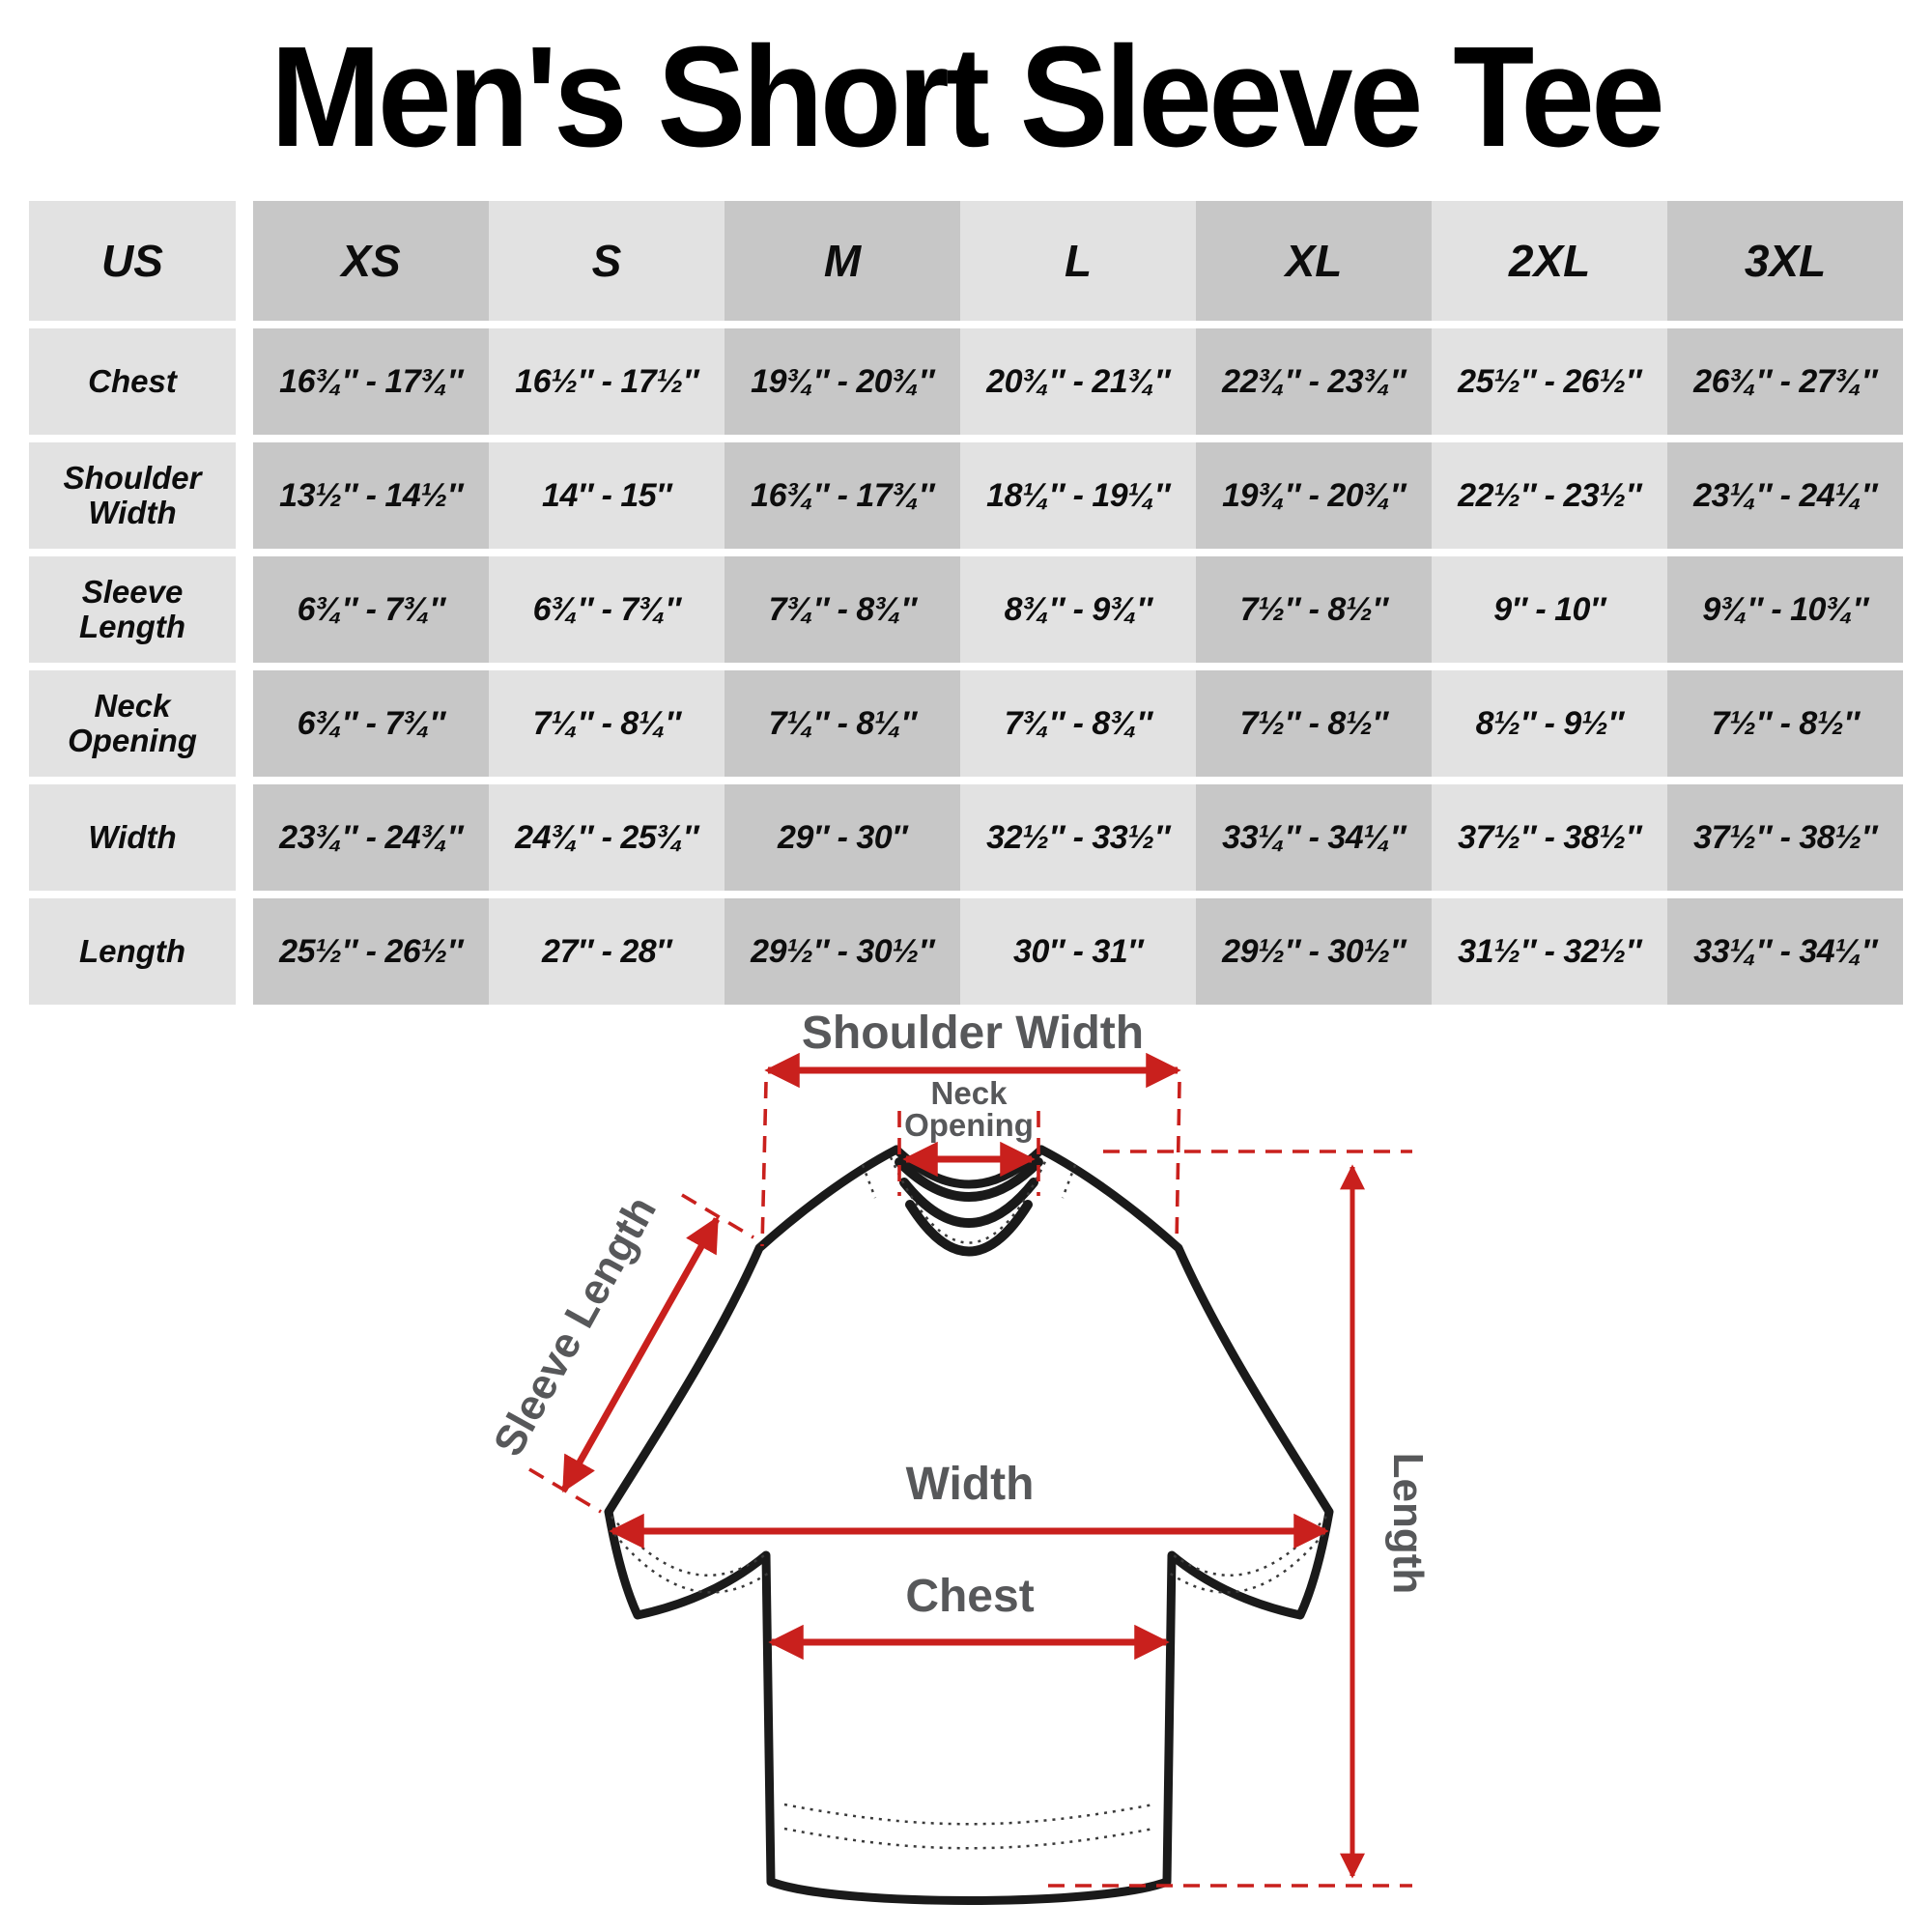 This screenshot has height=1932, width=1932. I want to click on width-label: Width, so click(970, 1484).